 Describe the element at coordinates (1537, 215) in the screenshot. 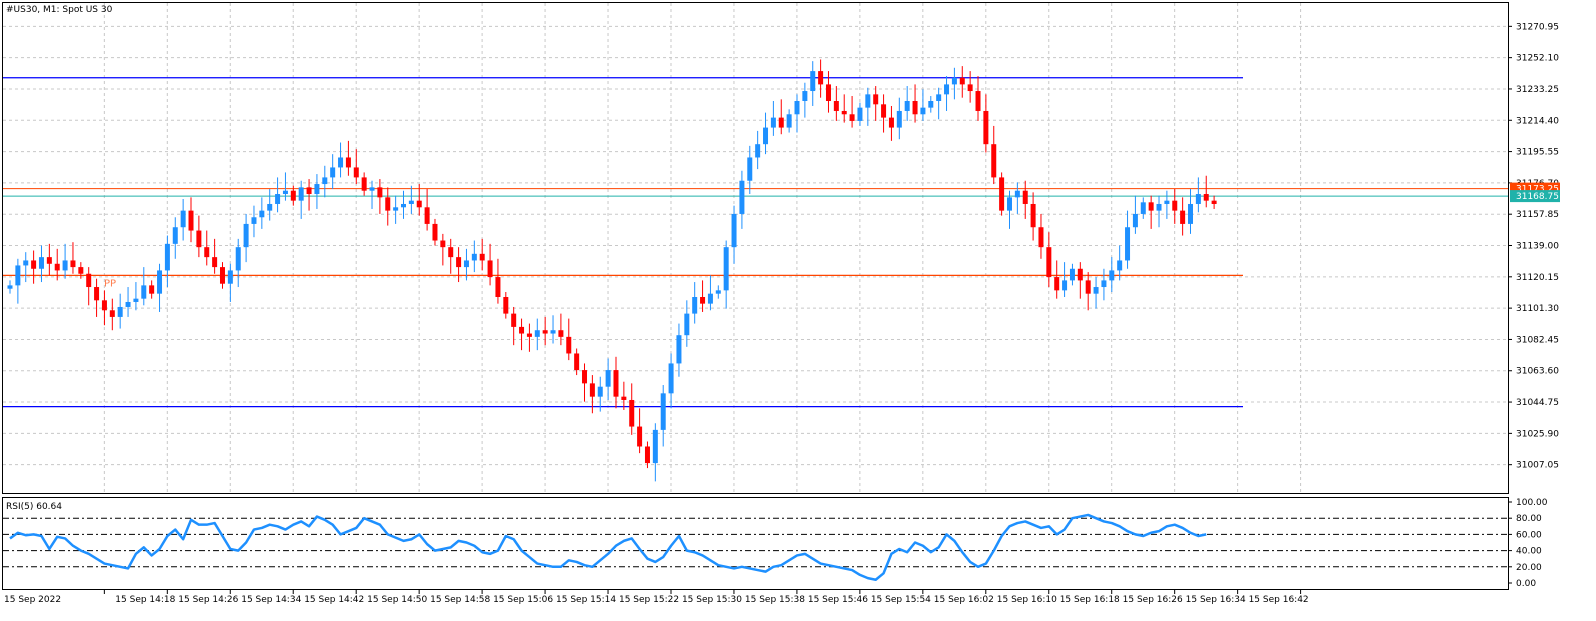

I see `price-tick-label: 31157.85` at that location.